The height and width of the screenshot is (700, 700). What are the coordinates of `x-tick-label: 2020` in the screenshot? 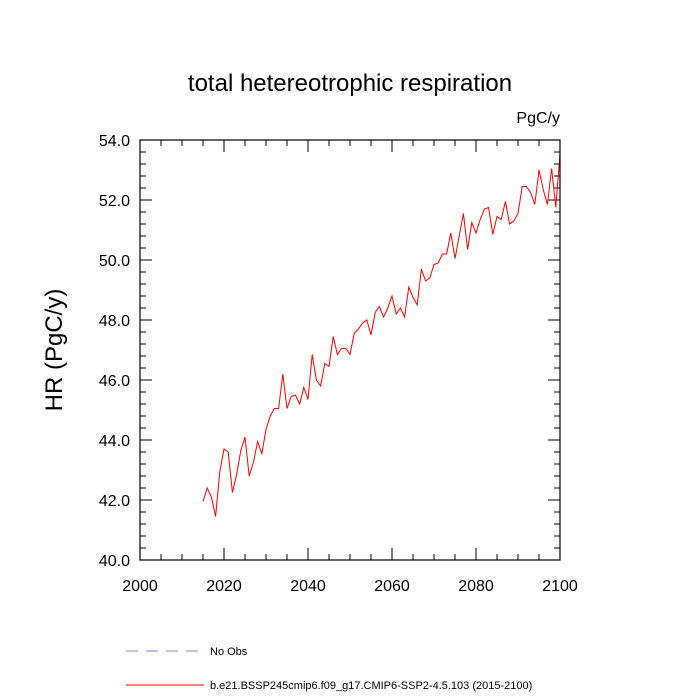 It's located at (224, 586).